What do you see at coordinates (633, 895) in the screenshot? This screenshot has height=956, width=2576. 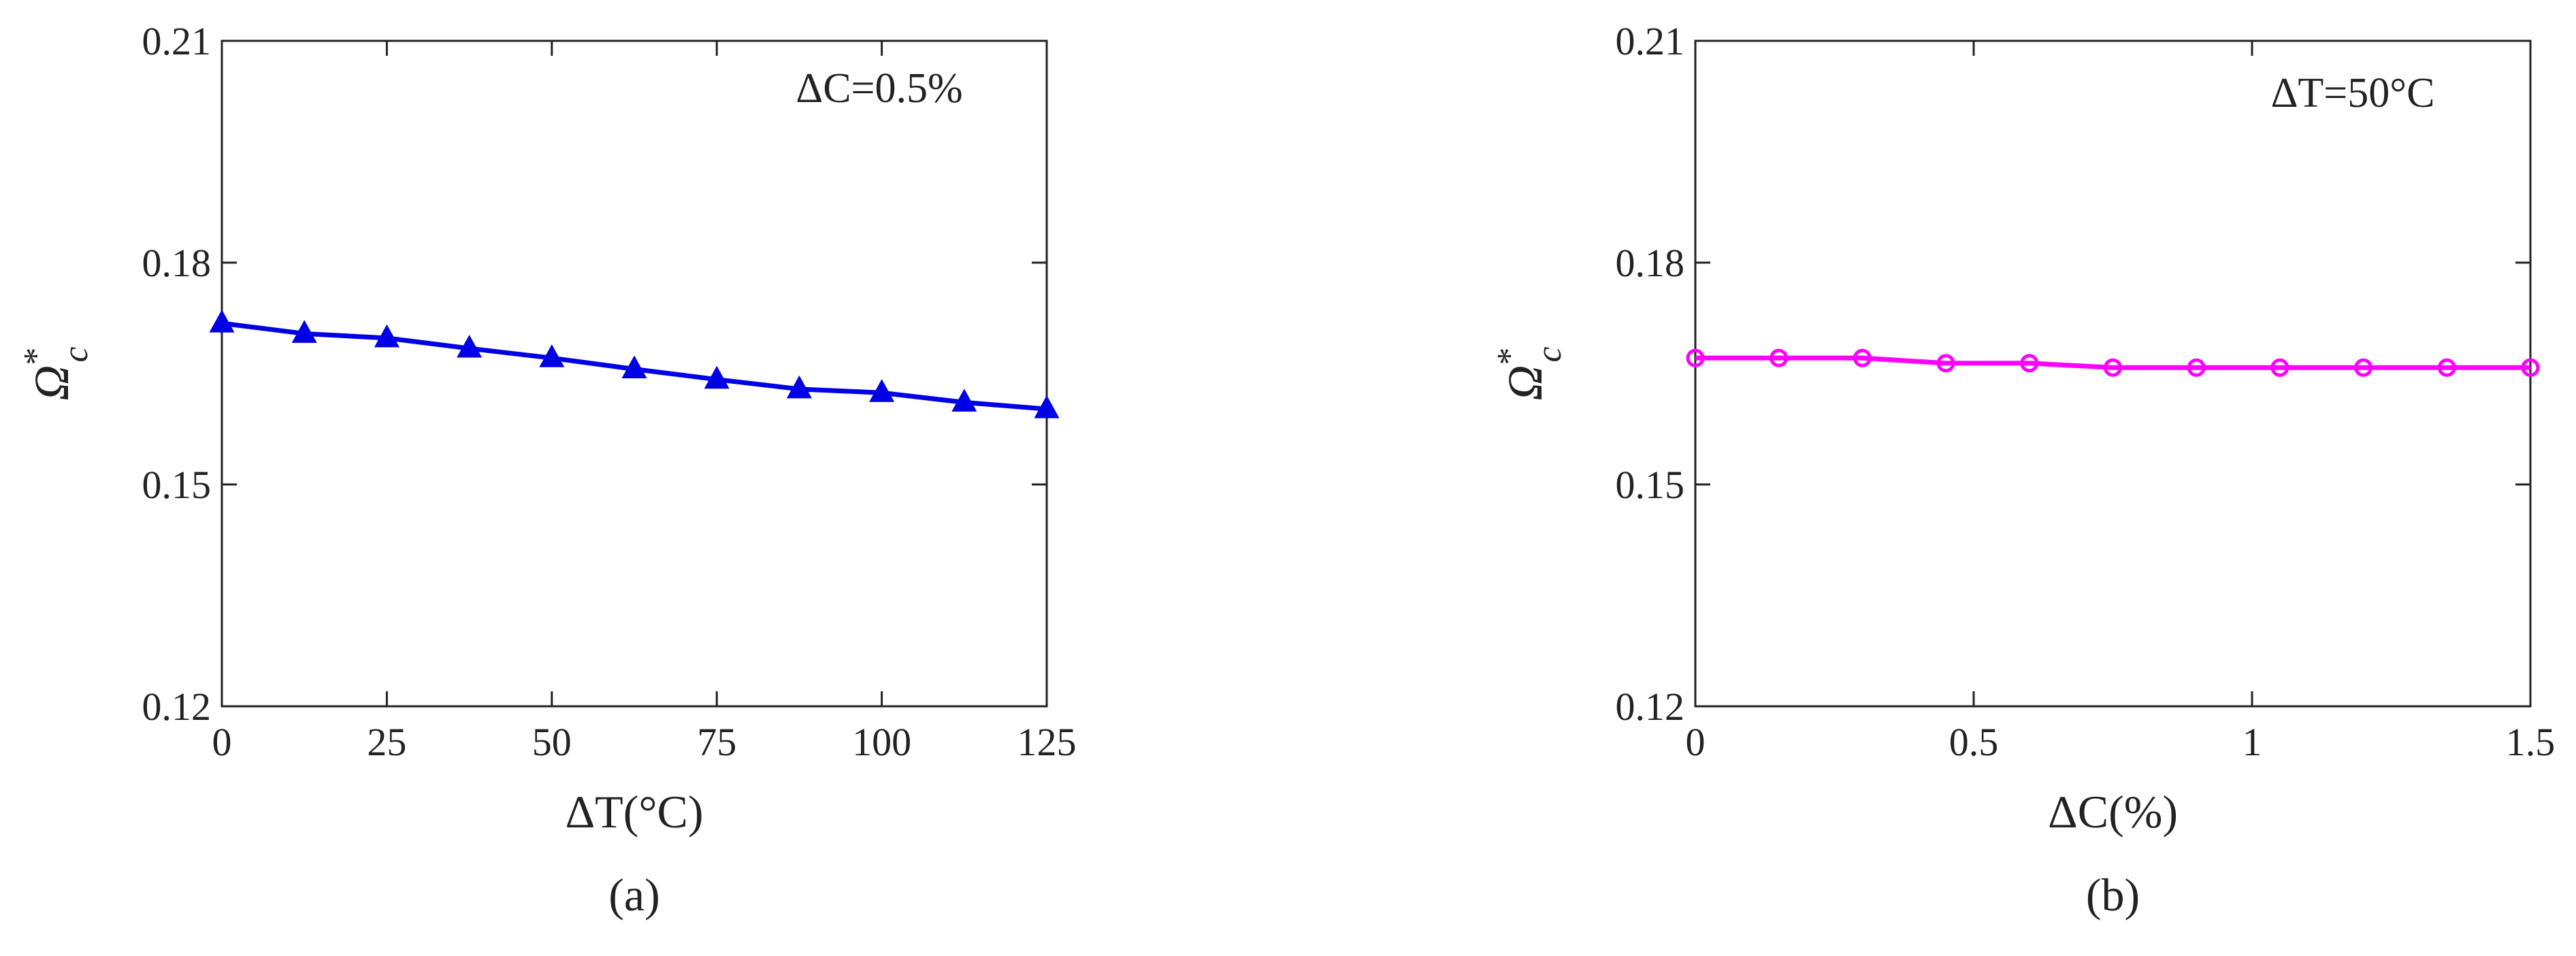 I see `caption: (a)` at bounding box center [633, 895].